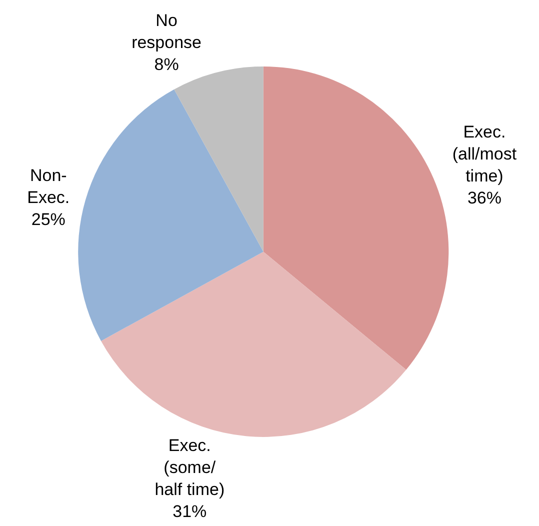 The width and height of the screenshot is (539, 526). Describe the element at coordinates (167, 31) in the screenshot. I see `slice-label: No response` at that location.